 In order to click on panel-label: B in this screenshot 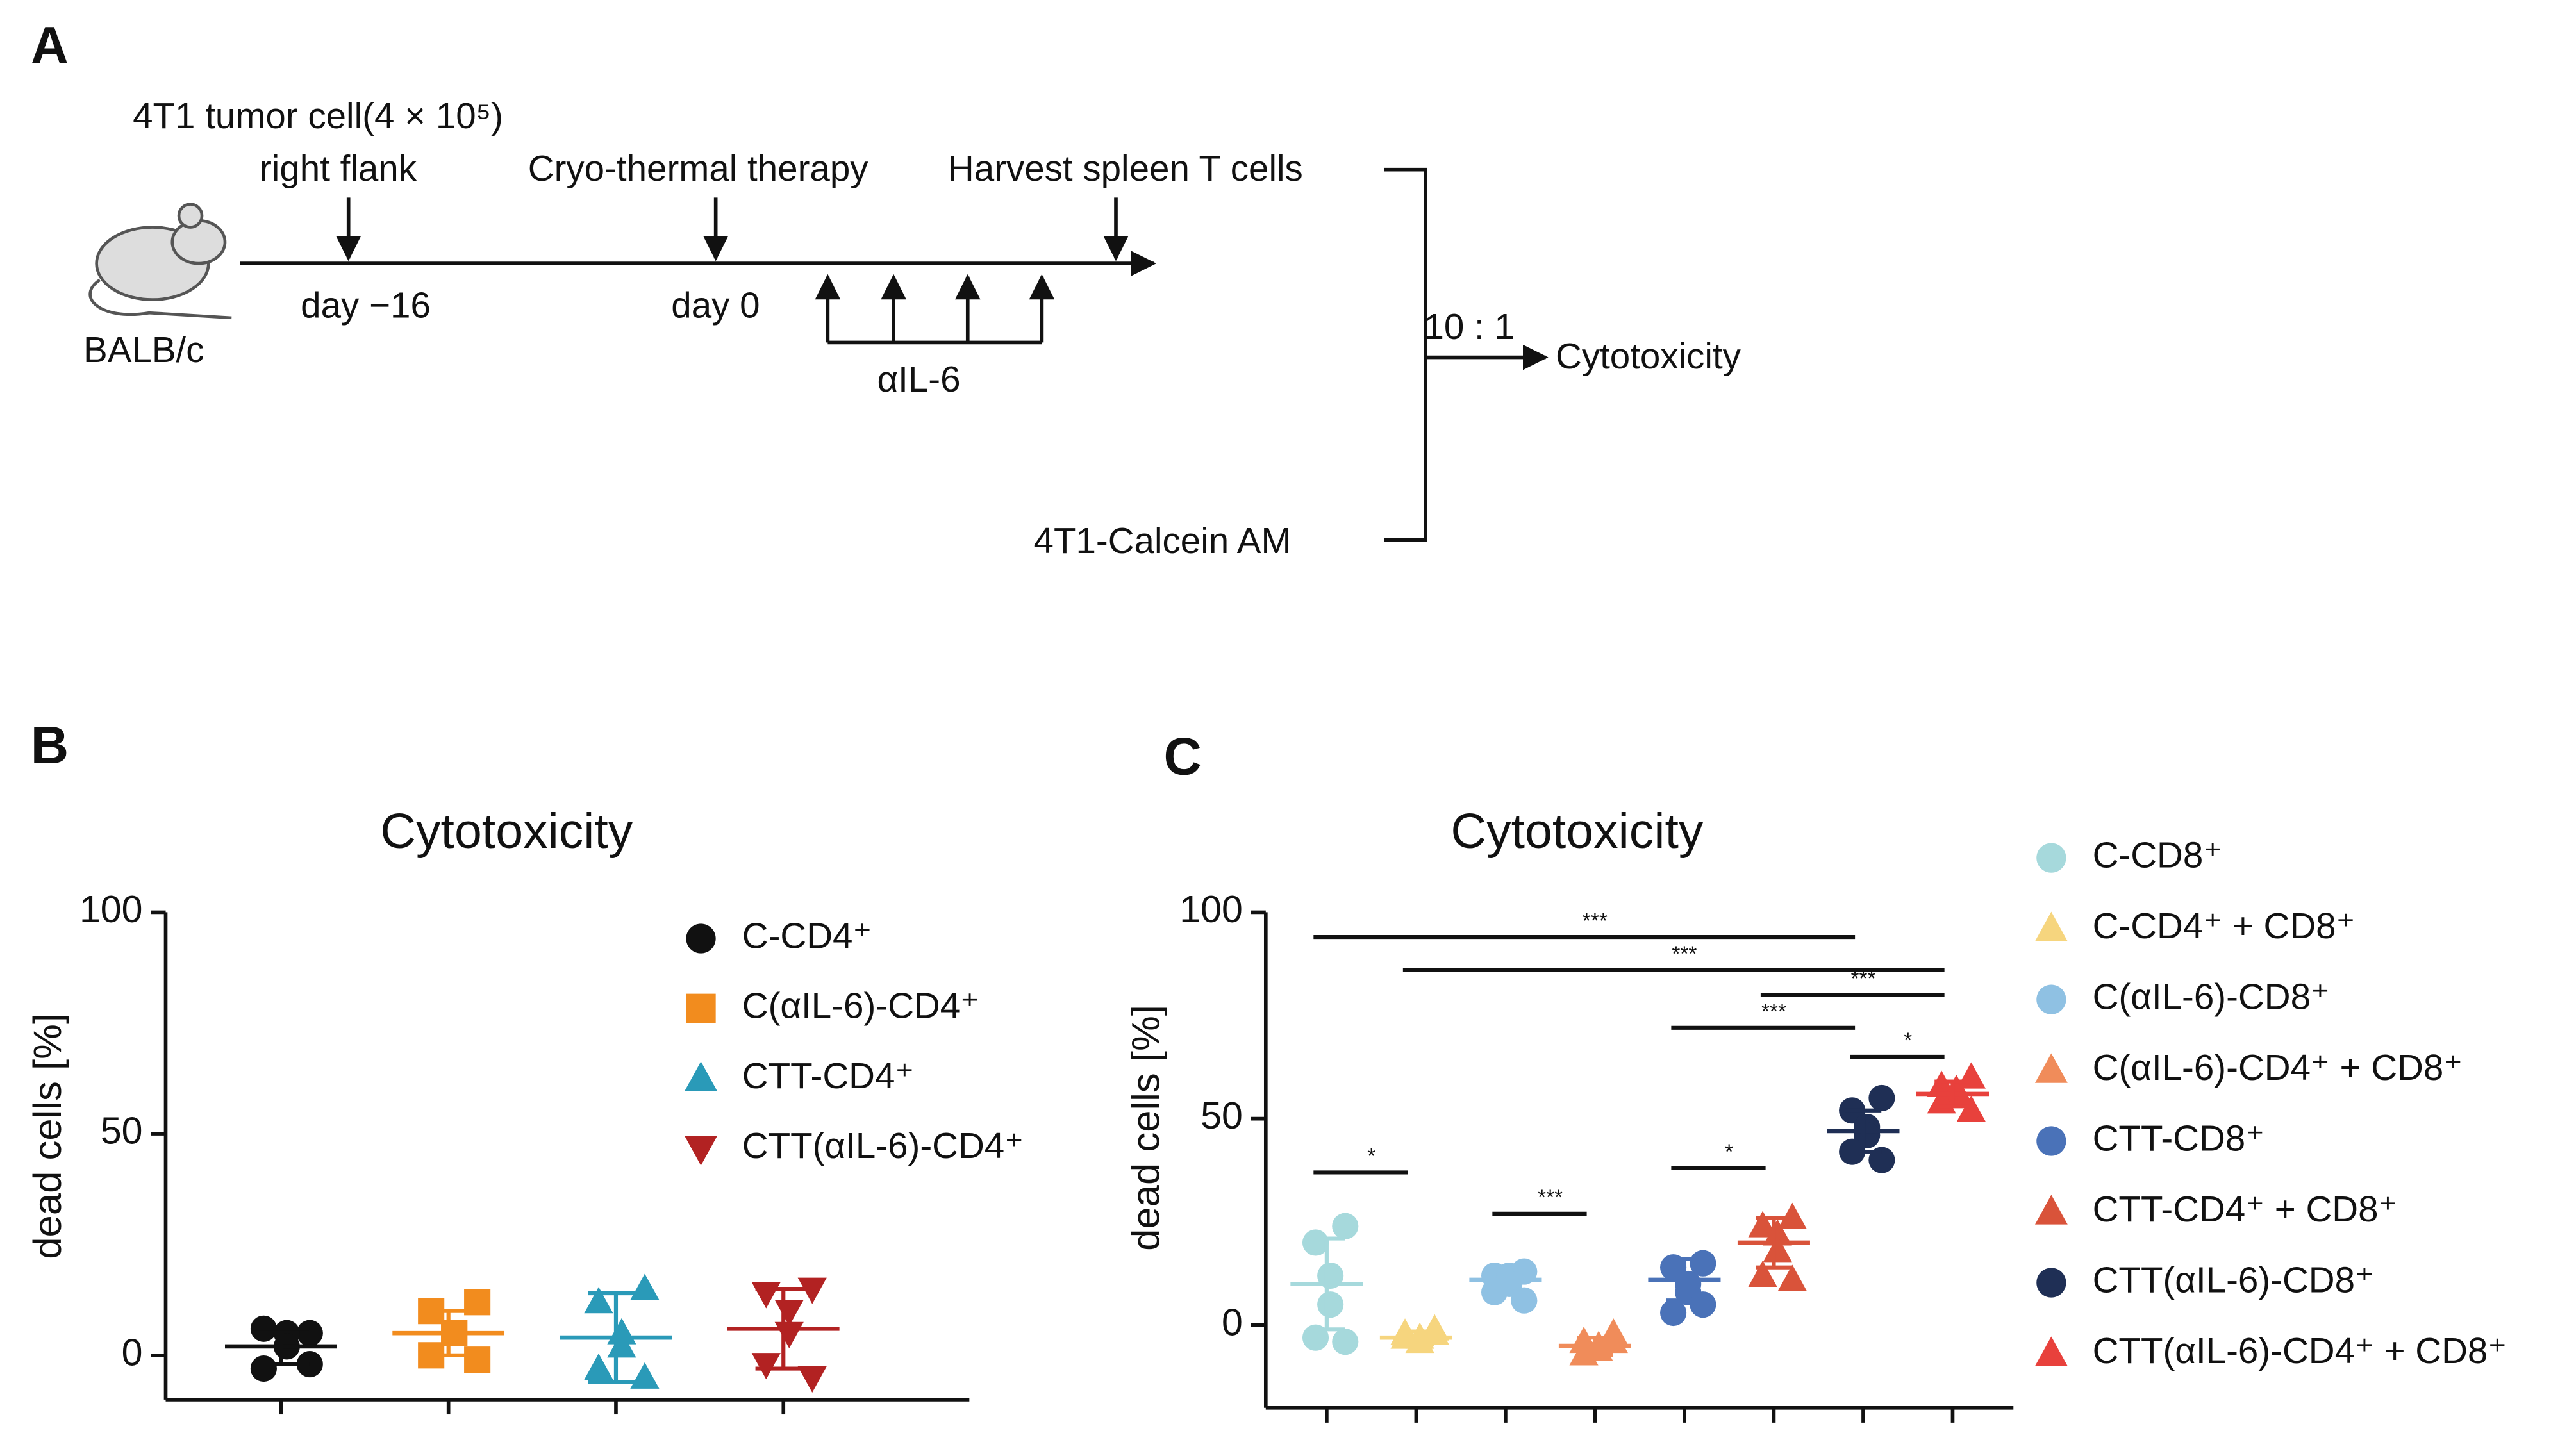, I will do `click(50, 745)`.